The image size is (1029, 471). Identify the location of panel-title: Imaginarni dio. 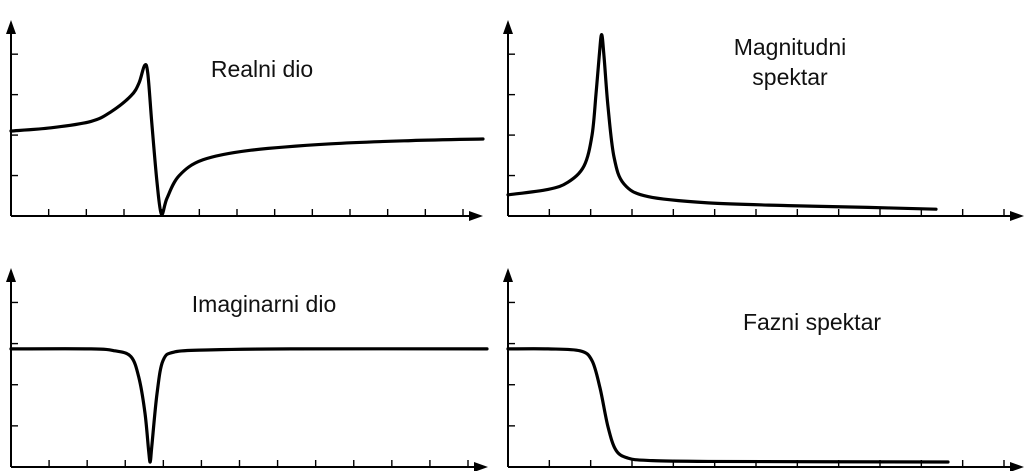
(264, 304).